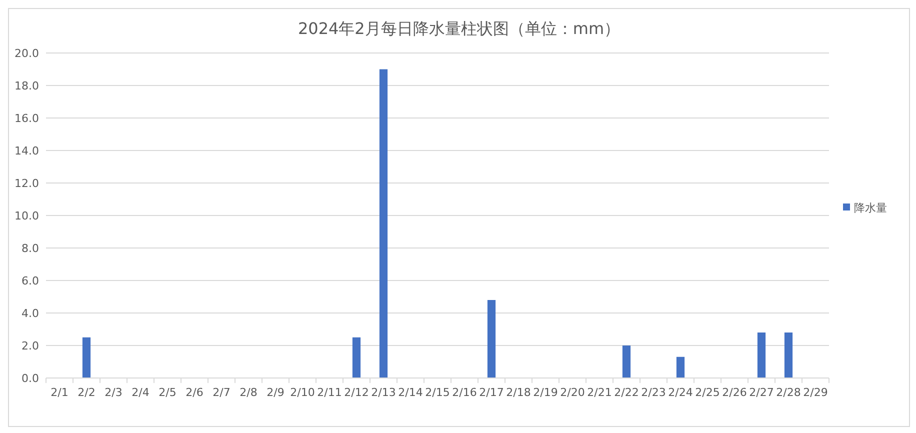  I want to click on x-tick-label: 2/26, so click(734, 392).